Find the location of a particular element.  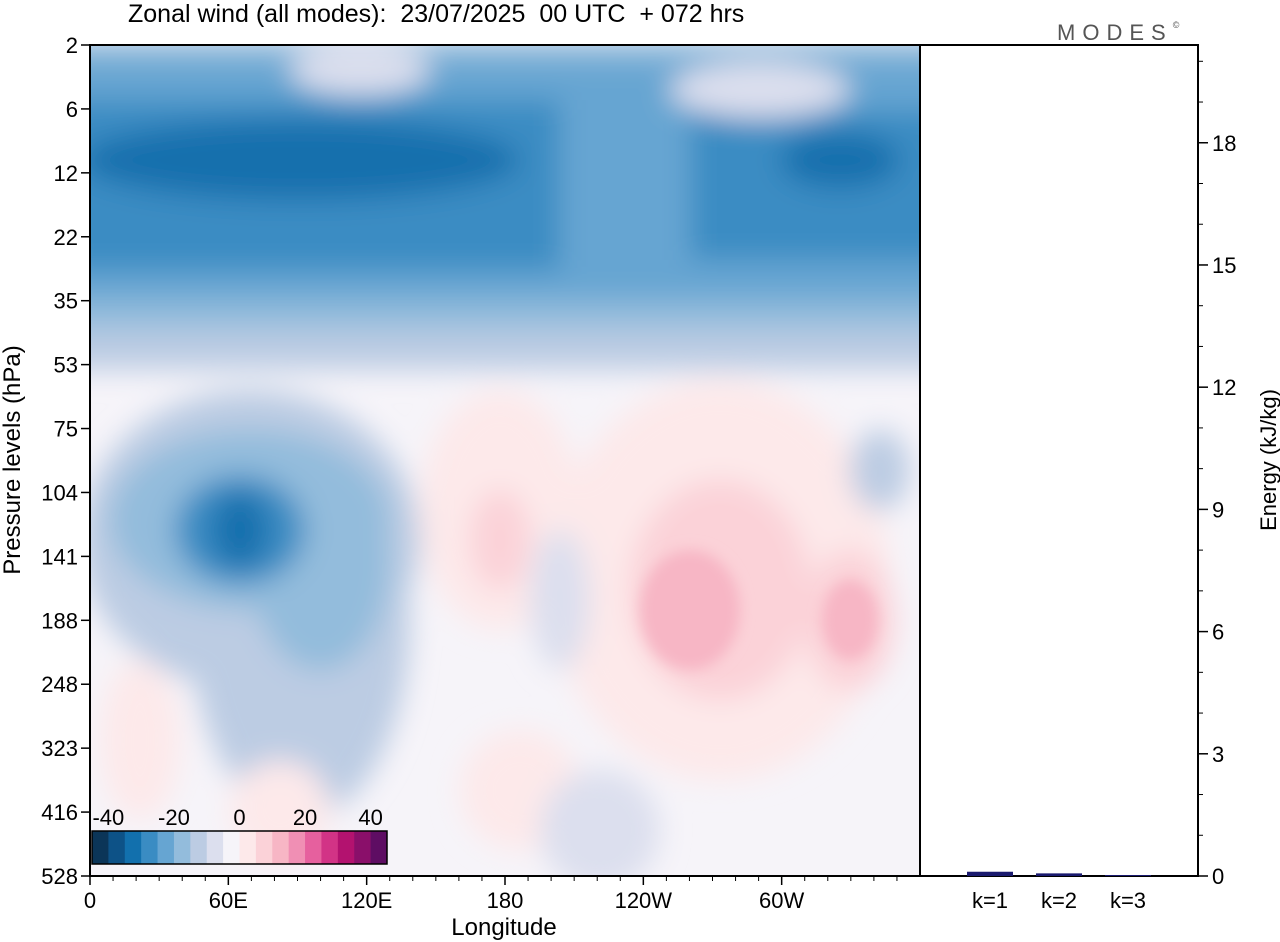

colorbar-tick-label: -20 is located at coordinates (174, 817).